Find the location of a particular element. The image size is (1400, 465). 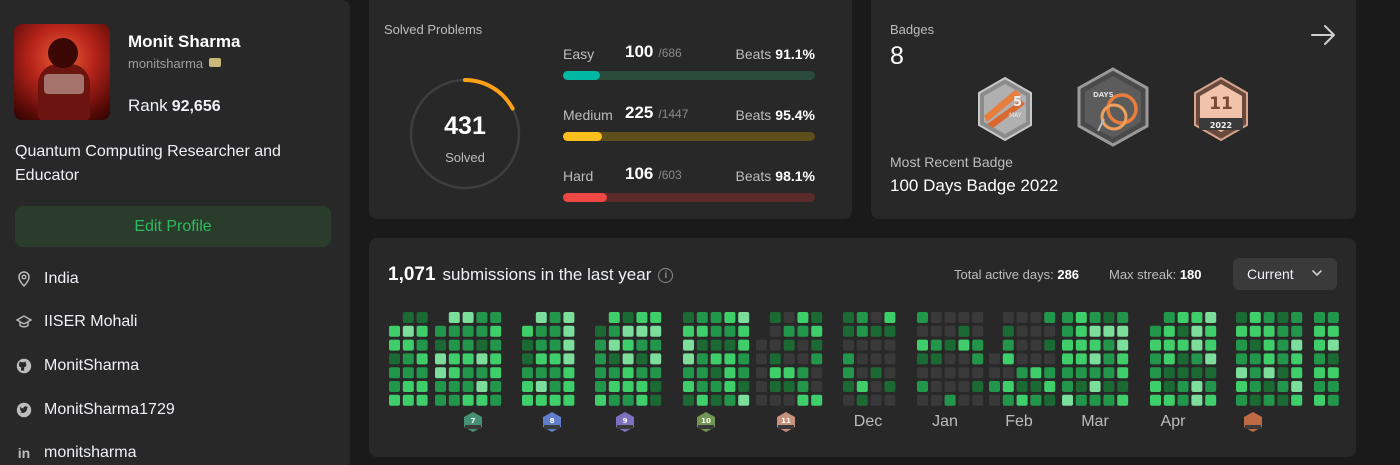

monthly-badge-icon: 8 is located at coordinates (552, 422).